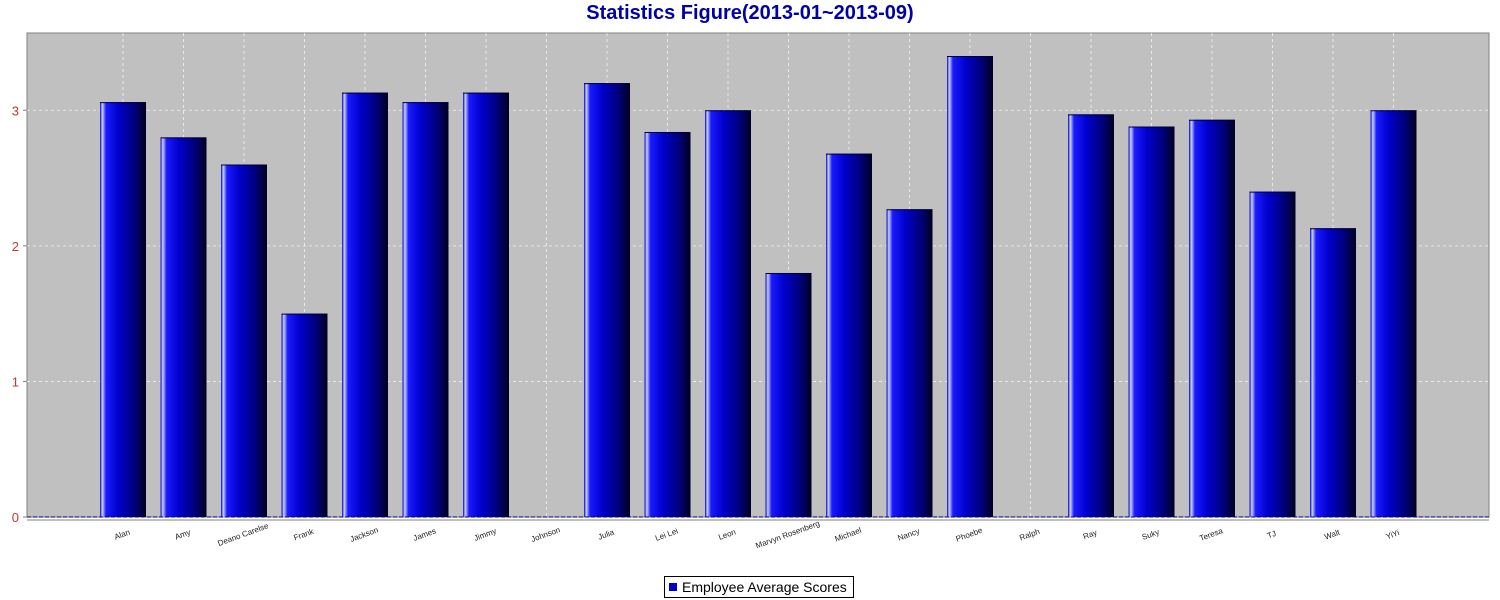 This screenshot has width=1500, height=600. Describe the element at coordinates (1211, 534) in the screenshot. I see `x-tick-label: Teresa` at that location.